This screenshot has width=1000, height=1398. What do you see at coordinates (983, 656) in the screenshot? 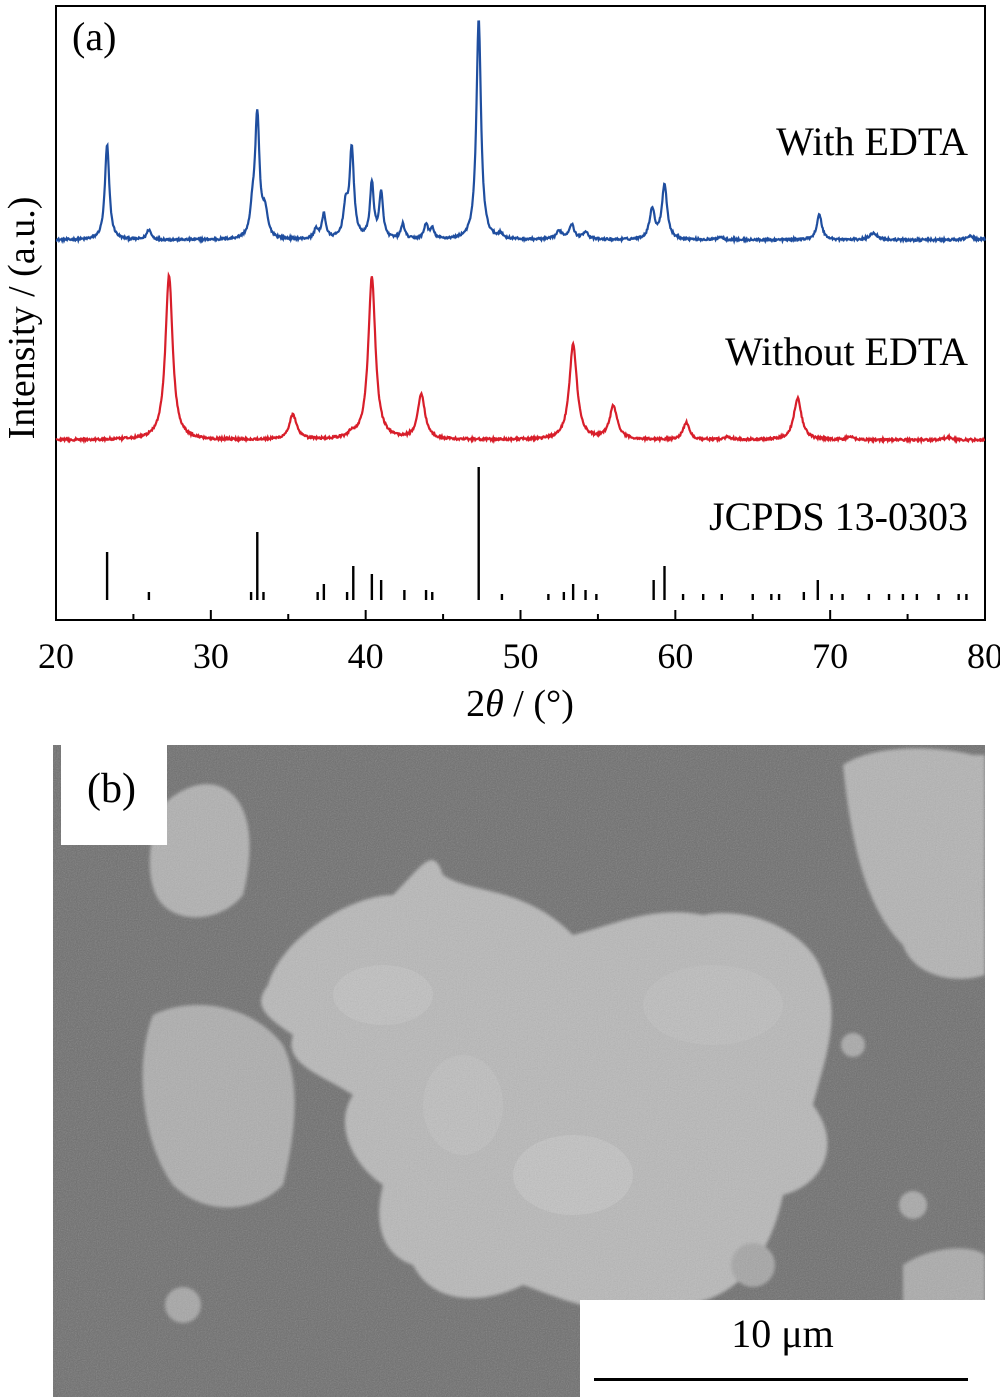
I see `x-tick-label-80: 80` at bounding box center [983, 656].